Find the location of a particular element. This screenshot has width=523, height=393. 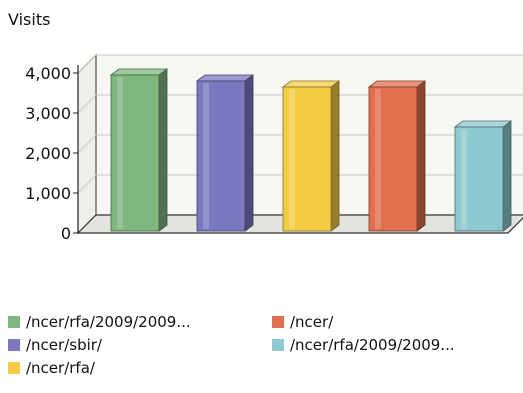

legend-item: /ncer/ is located at coordinates (302, 322).